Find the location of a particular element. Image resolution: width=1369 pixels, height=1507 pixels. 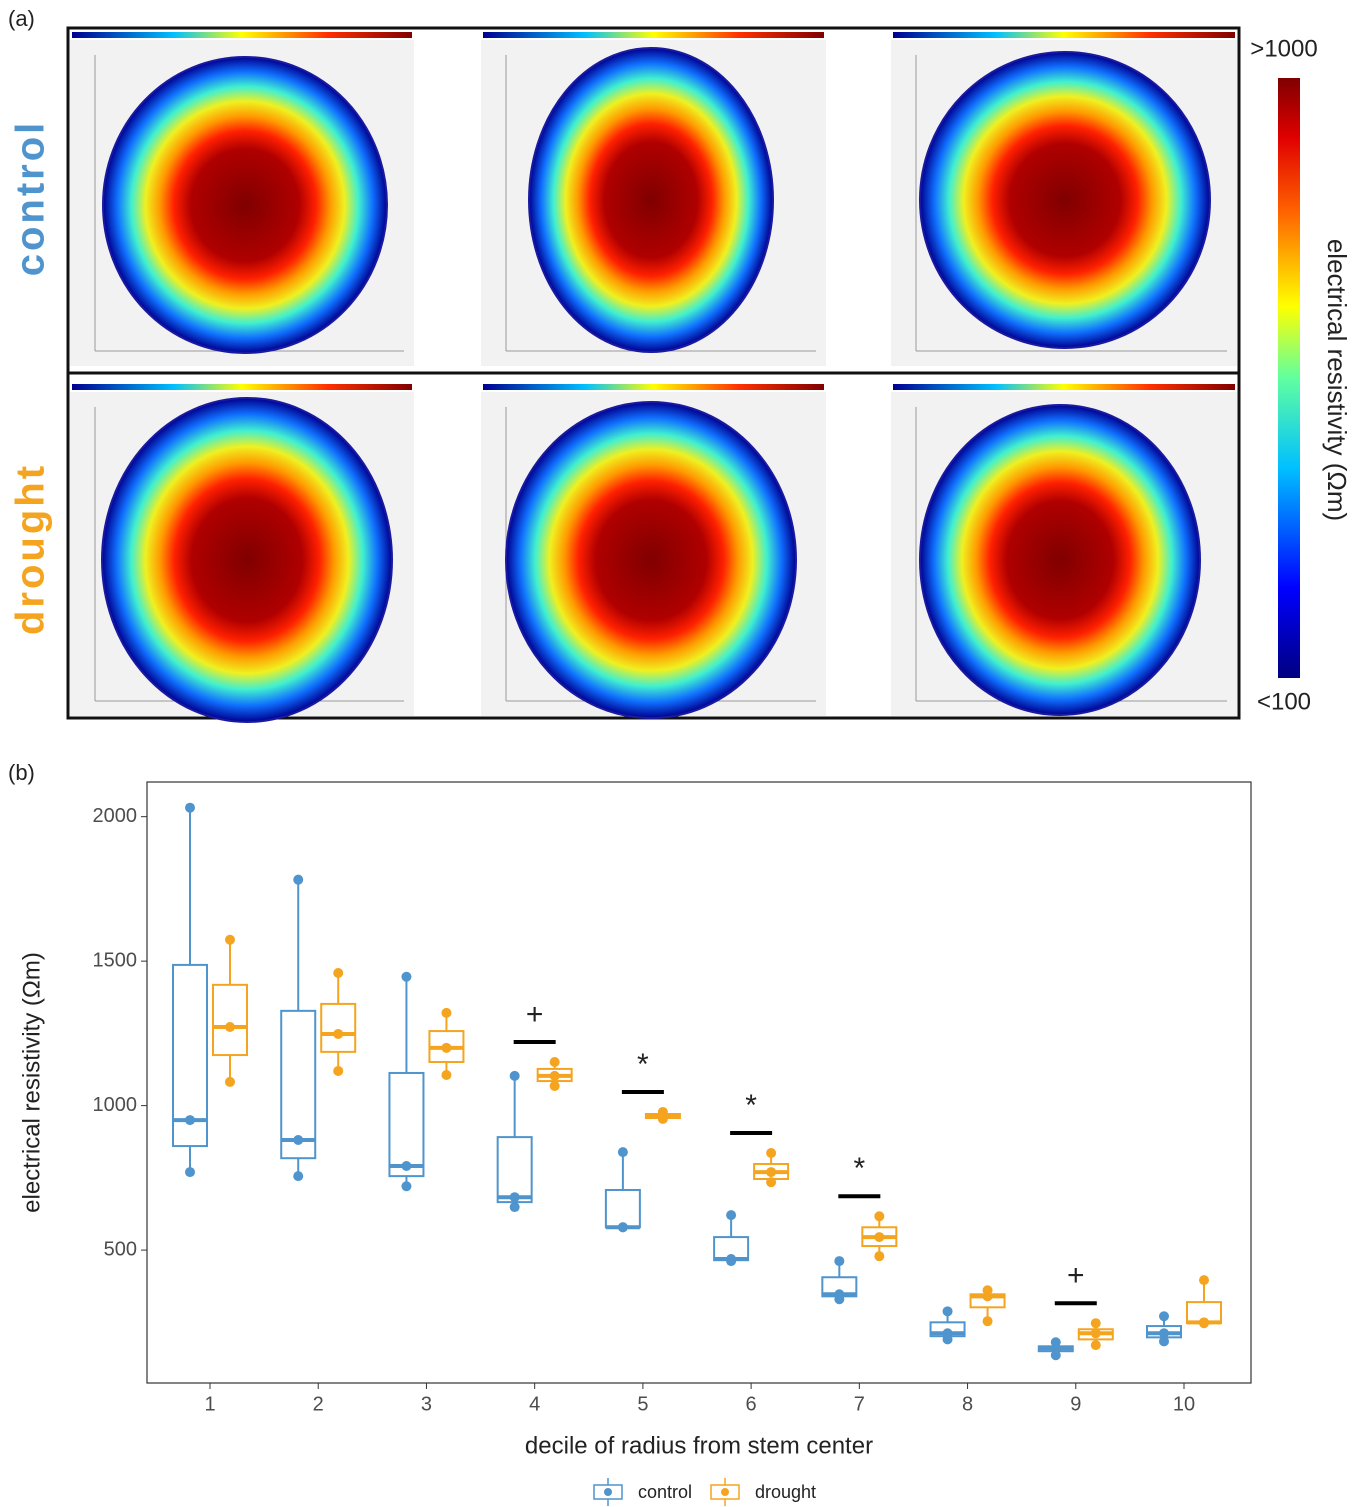

row-label: control is located at coordinates (31, 198).